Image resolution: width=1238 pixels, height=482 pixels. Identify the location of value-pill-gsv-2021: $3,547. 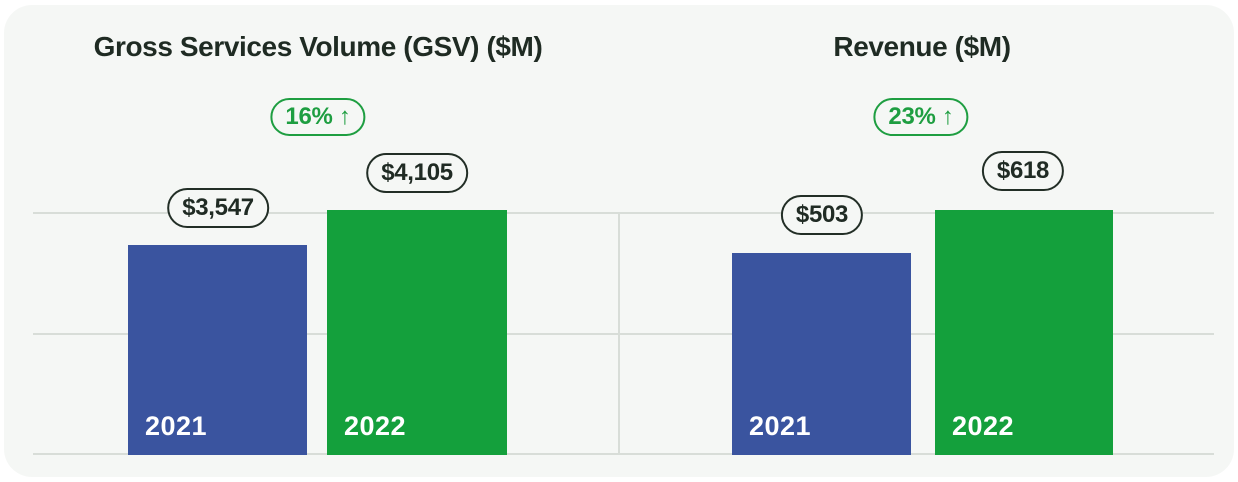
(218, 208).